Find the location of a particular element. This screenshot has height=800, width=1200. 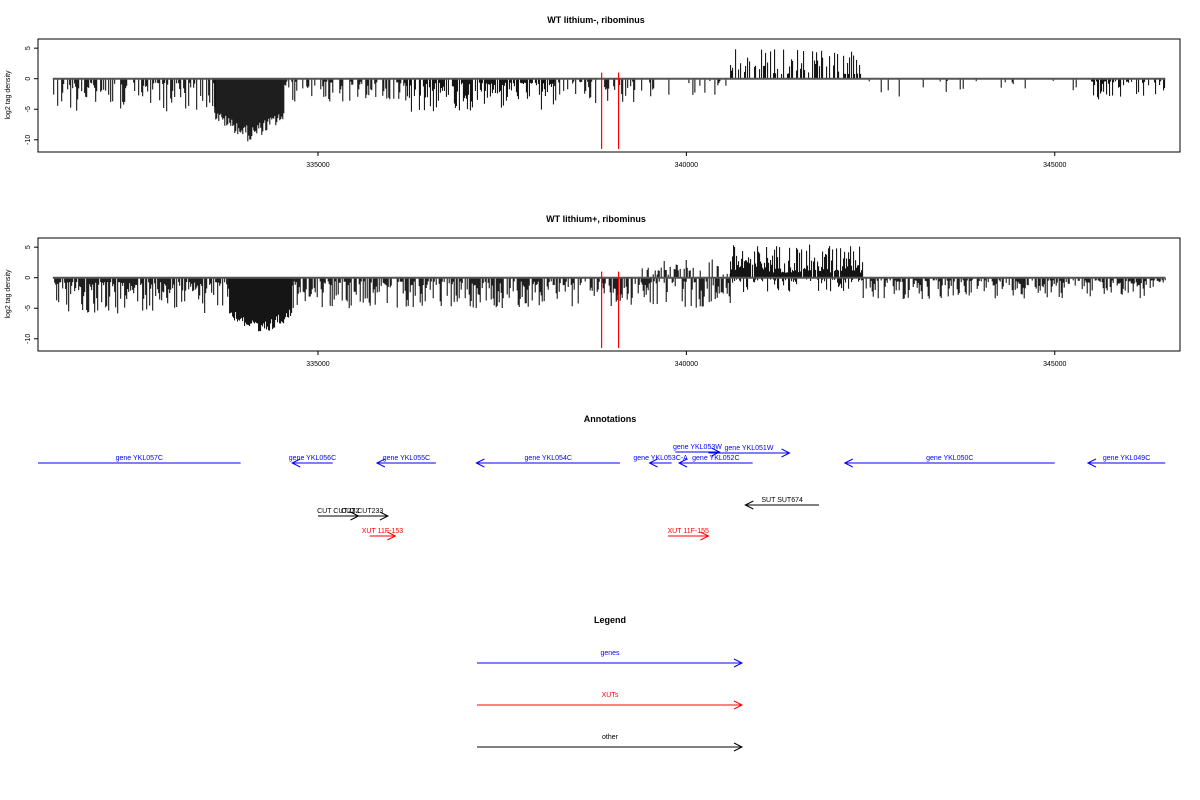

feature-label: gene YKL053W is located at coordinates (697, 447).